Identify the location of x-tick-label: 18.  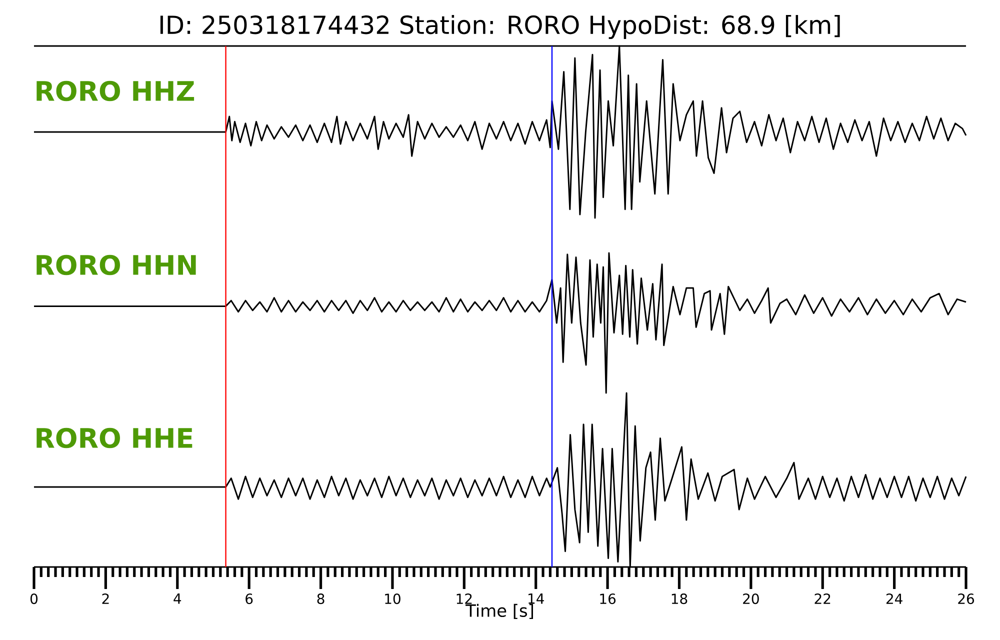
(680, 599).